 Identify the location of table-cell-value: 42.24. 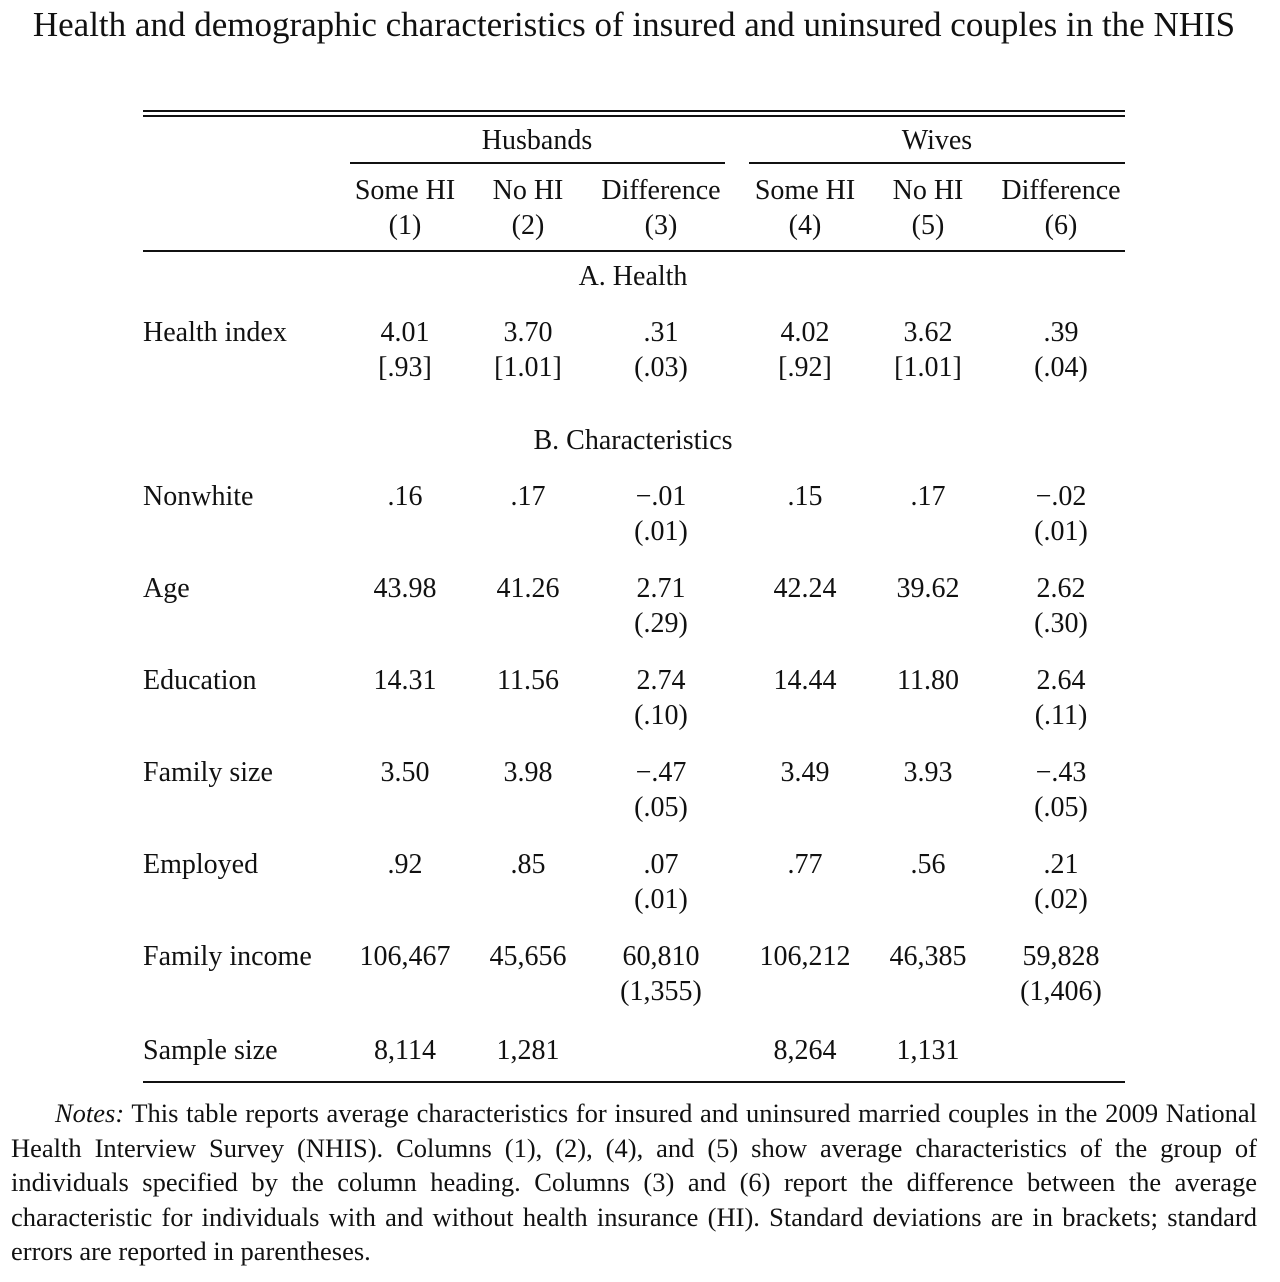
(805, 588).